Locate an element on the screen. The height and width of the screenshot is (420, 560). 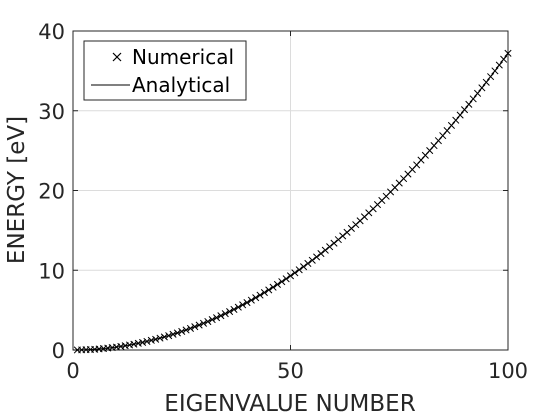
y-tick-label: 40 is located at coordinates (51, 32).